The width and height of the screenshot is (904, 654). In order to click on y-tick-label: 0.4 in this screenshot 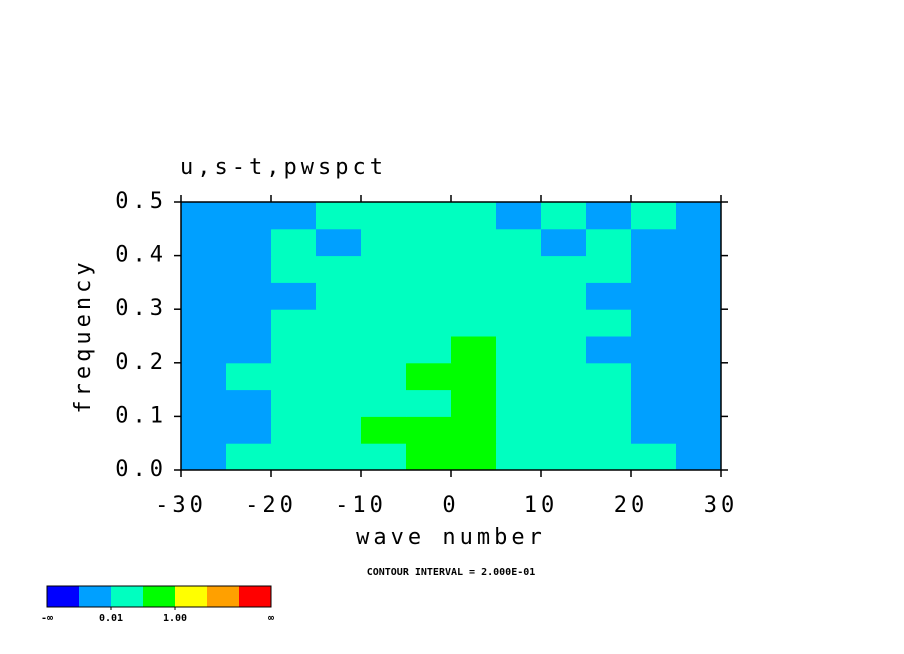, I will do `click(141, 255)`.